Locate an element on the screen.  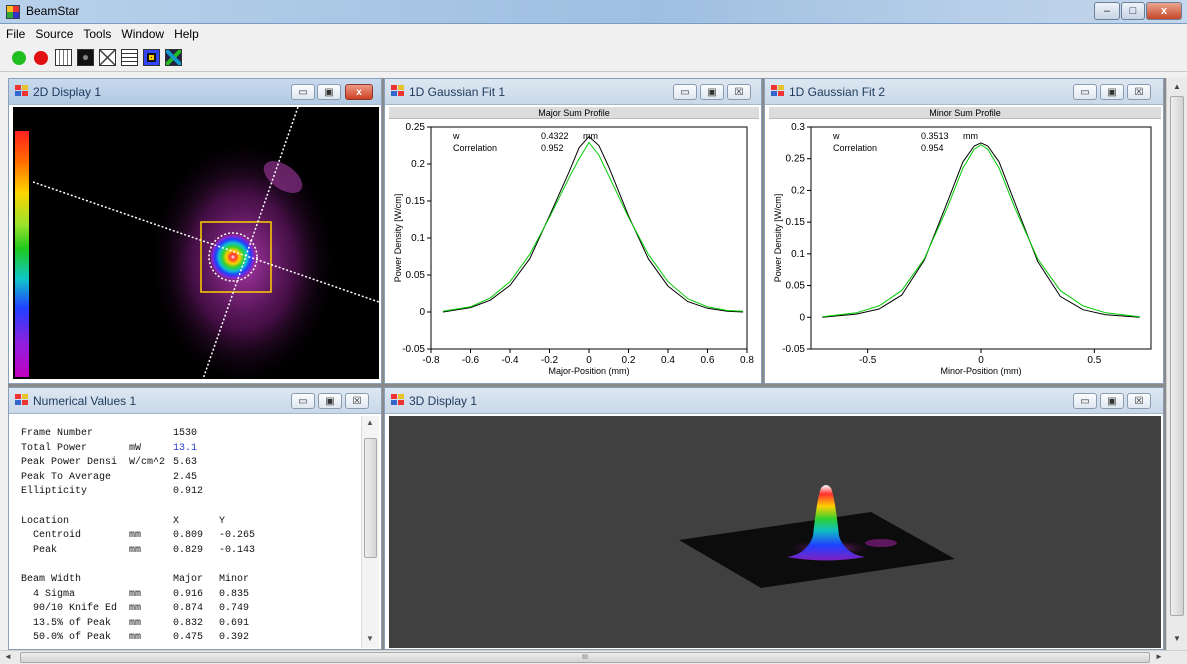
crosshair-button is located at coordinates (107, 58).